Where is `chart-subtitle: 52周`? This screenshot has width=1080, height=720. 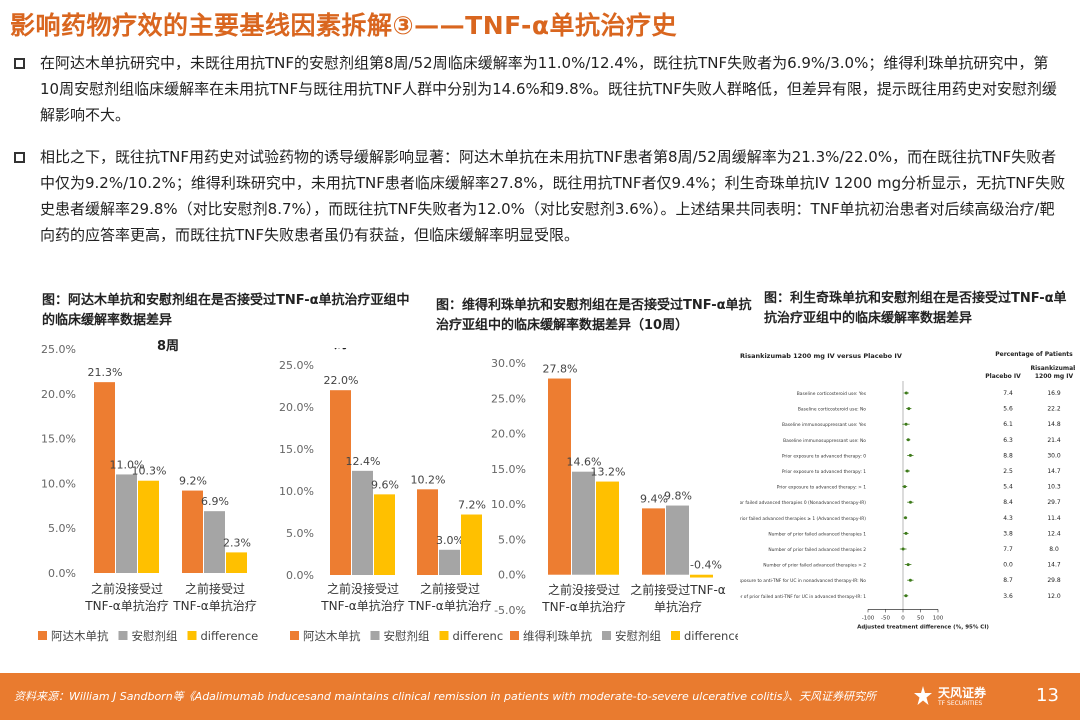
chart-subtitle: 52周 is located at coordinates (331, 350).